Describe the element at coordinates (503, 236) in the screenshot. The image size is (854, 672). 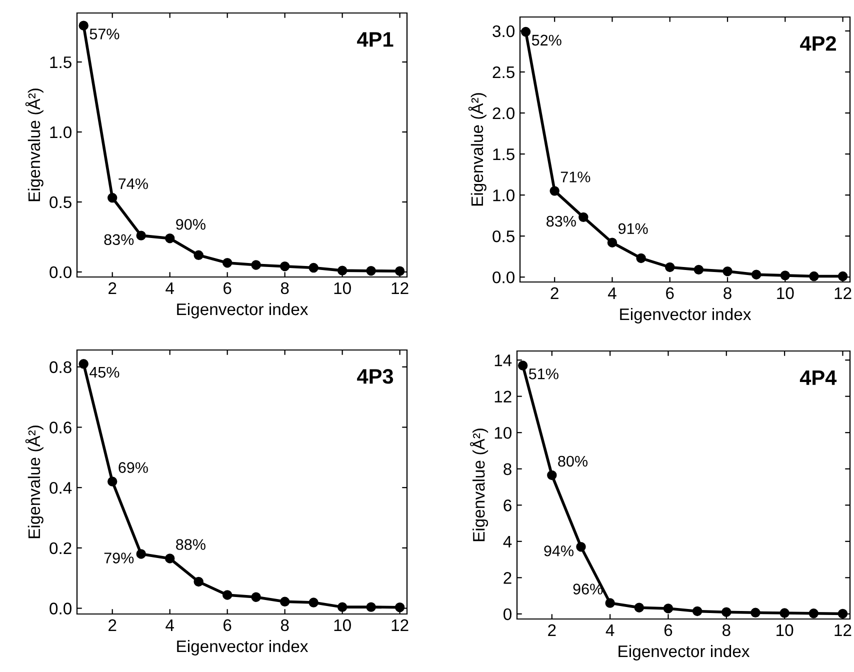
I see `y-tick-label: 0.5` at that location.